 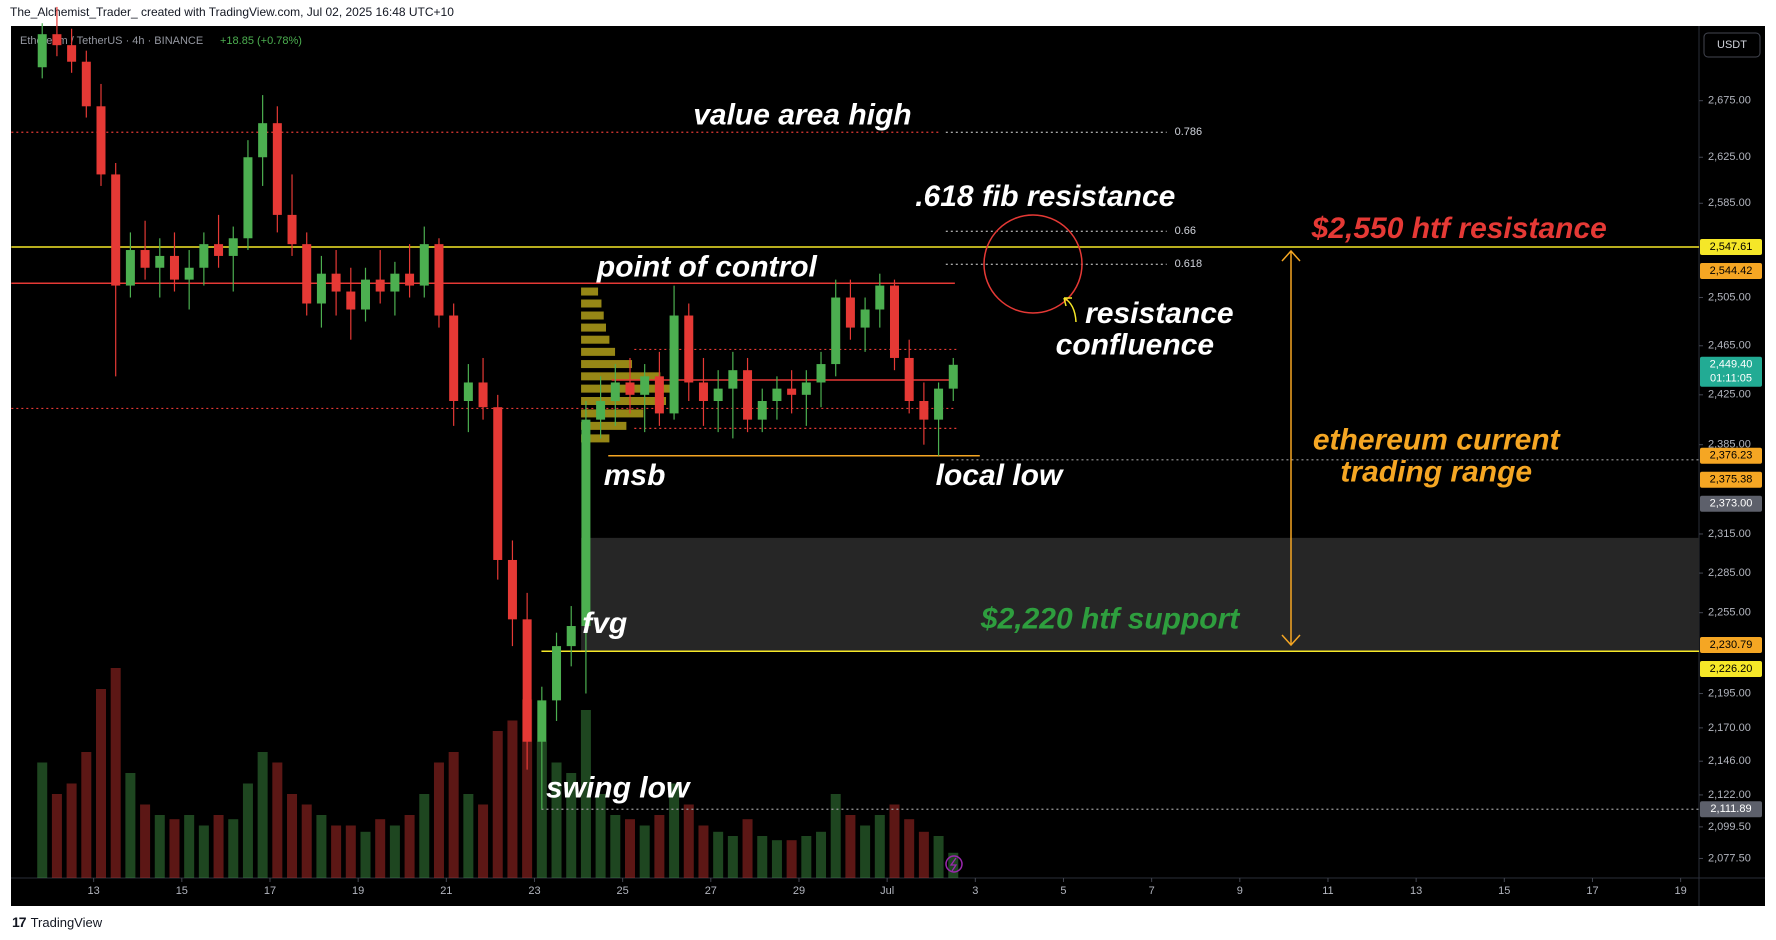 I want to click on price-badge-label: 2,230.79, so click(x=1731, y=645).